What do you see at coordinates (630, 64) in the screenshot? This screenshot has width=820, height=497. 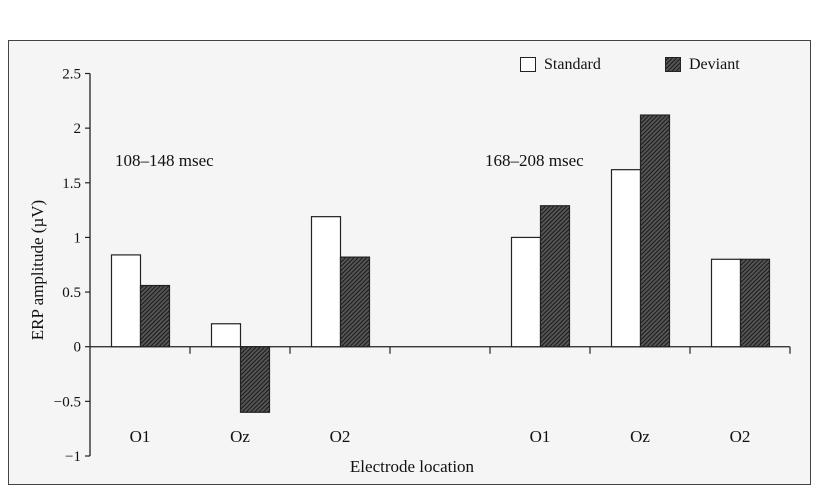 I see `legend: Standard Deviant` at bounding box center [630, 64].